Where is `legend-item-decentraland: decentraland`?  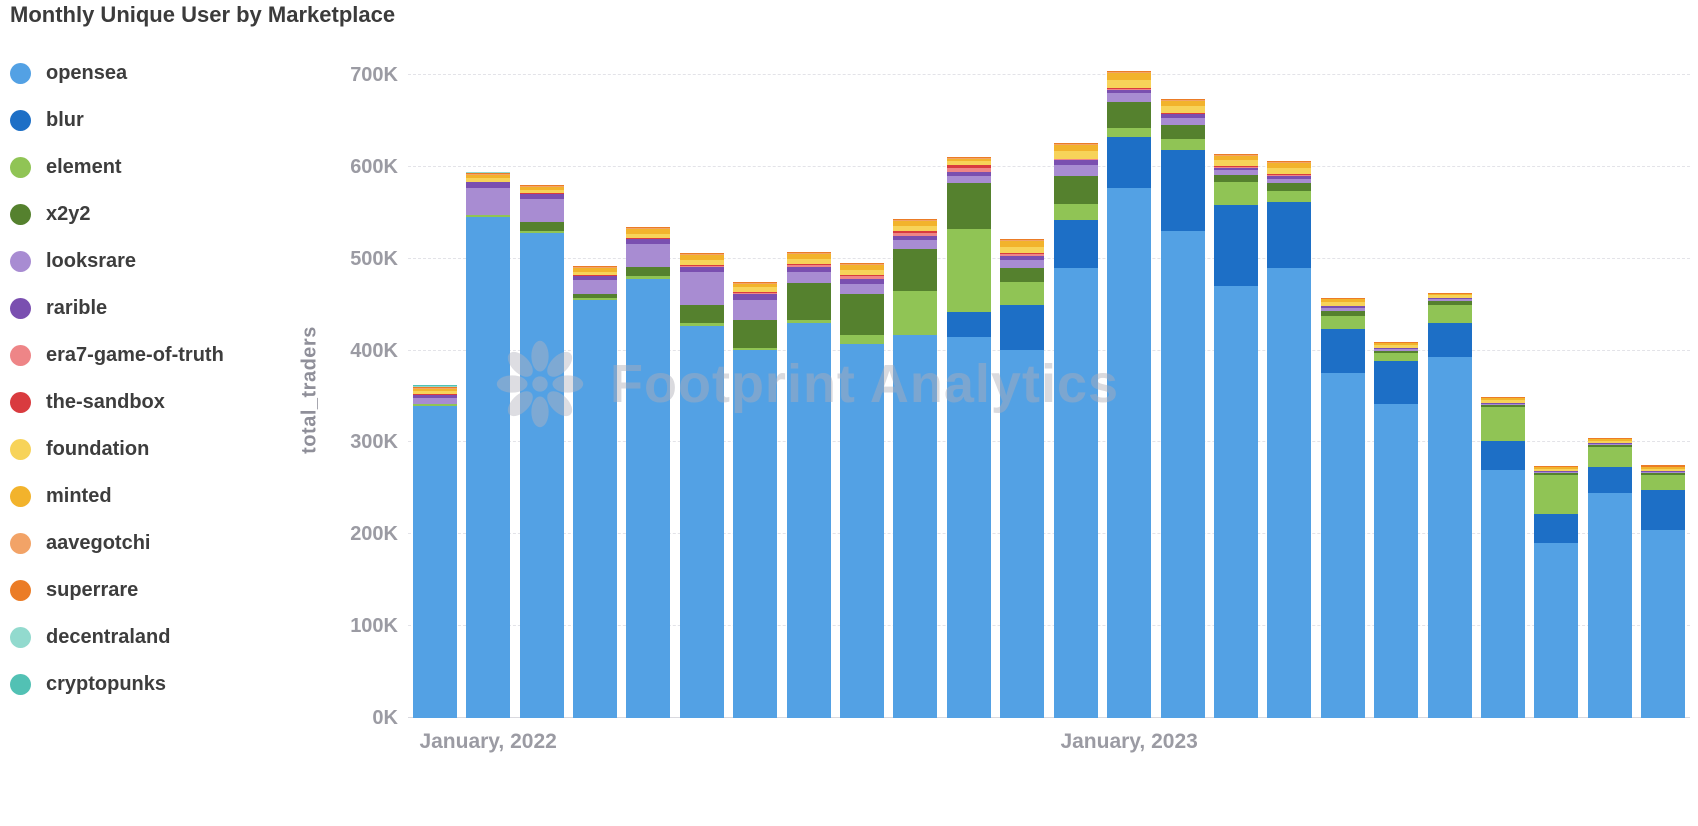
legend-item-decentraland: decentraland is located at coordinates (117, 637).